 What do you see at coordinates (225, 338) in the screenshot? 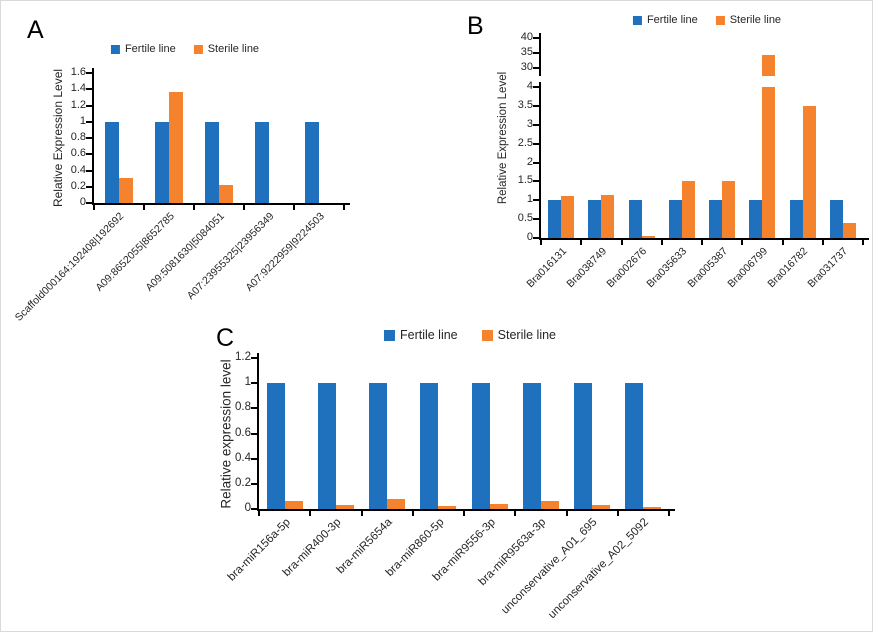
I see `panel-letter-c: C` at bounding box center [225, 338].